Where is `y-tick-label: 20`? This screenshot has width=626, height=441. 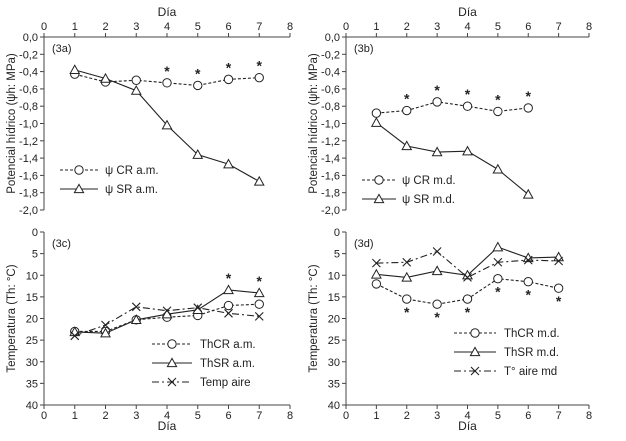
y-tick-label: 20 is located at coordinates (32, 320).